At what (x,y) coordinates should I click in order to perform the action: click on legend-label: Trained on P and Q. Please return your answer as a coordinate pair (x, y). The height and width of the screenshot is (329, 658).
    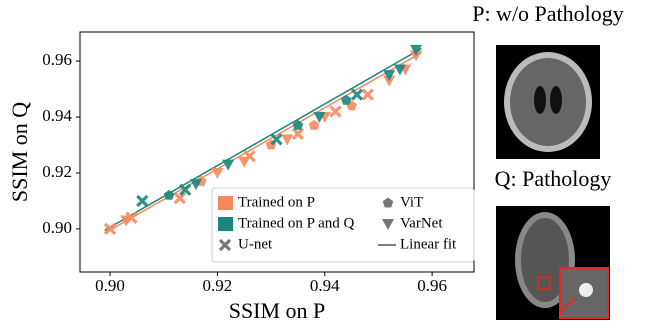
    Looking at the image, I should click on (296, 223).